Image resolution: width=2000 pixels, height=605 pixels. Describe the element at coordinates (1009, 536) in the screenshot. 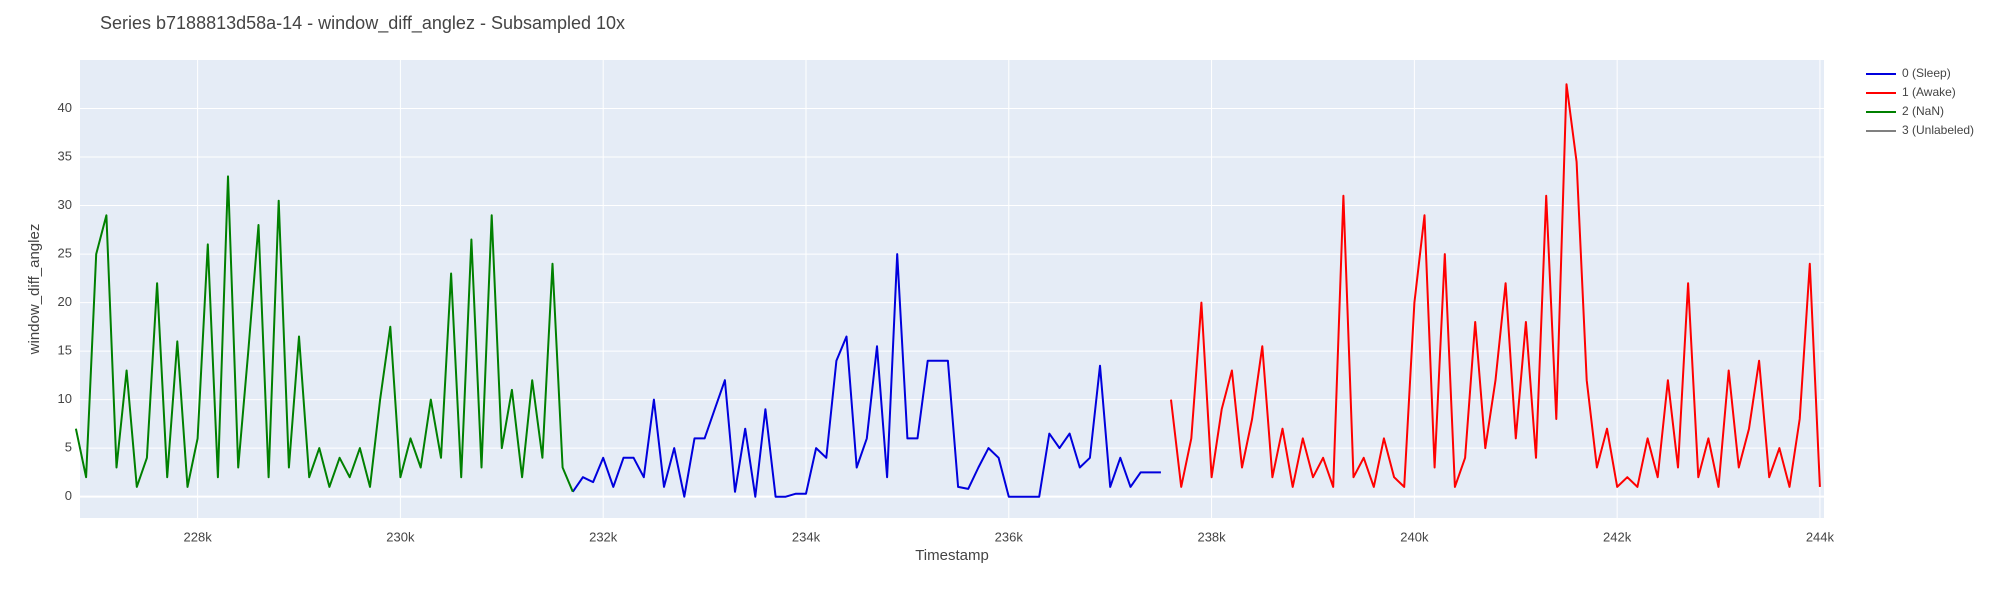

I see `x-tick-label: 236k` at that location.